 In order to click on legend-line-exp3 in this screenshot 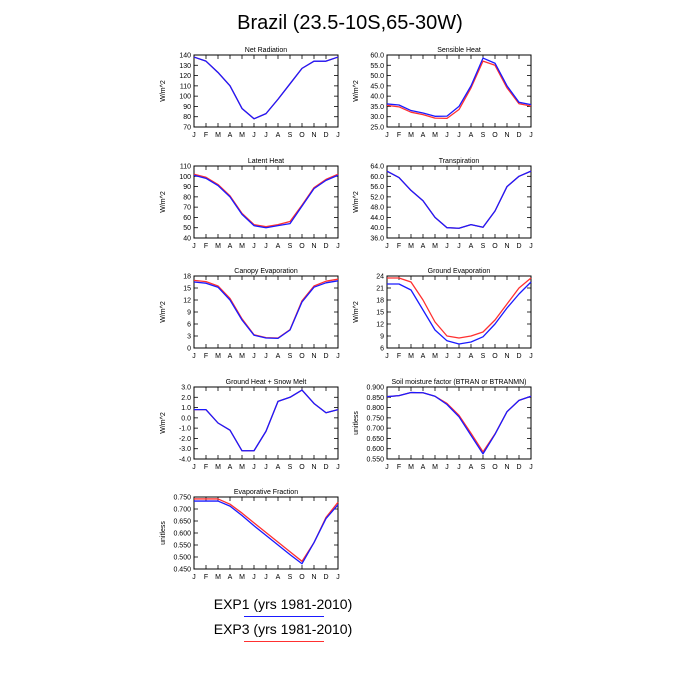, I will do `click(284, 641)`.